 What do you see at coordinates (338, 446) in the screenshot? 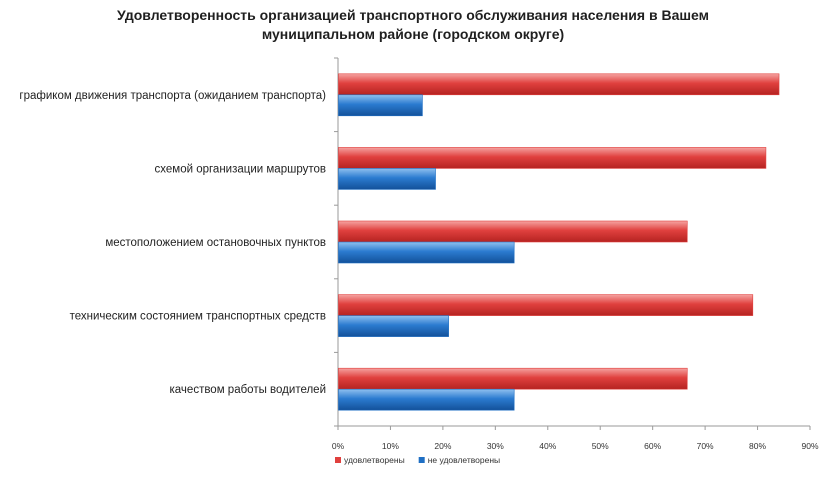
I see `x-tick-label-0: 0%` at bounding box center [338, 446].